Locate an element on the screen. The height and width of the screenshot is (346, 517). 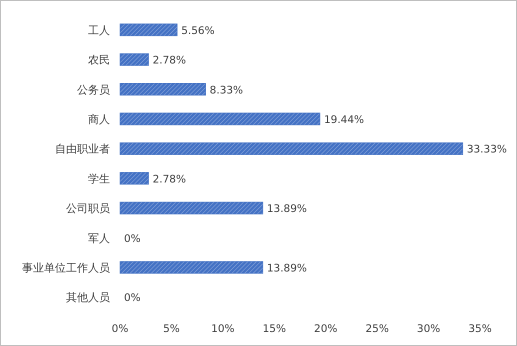
data-label: 5.56% is located at coordinates (198, 30).